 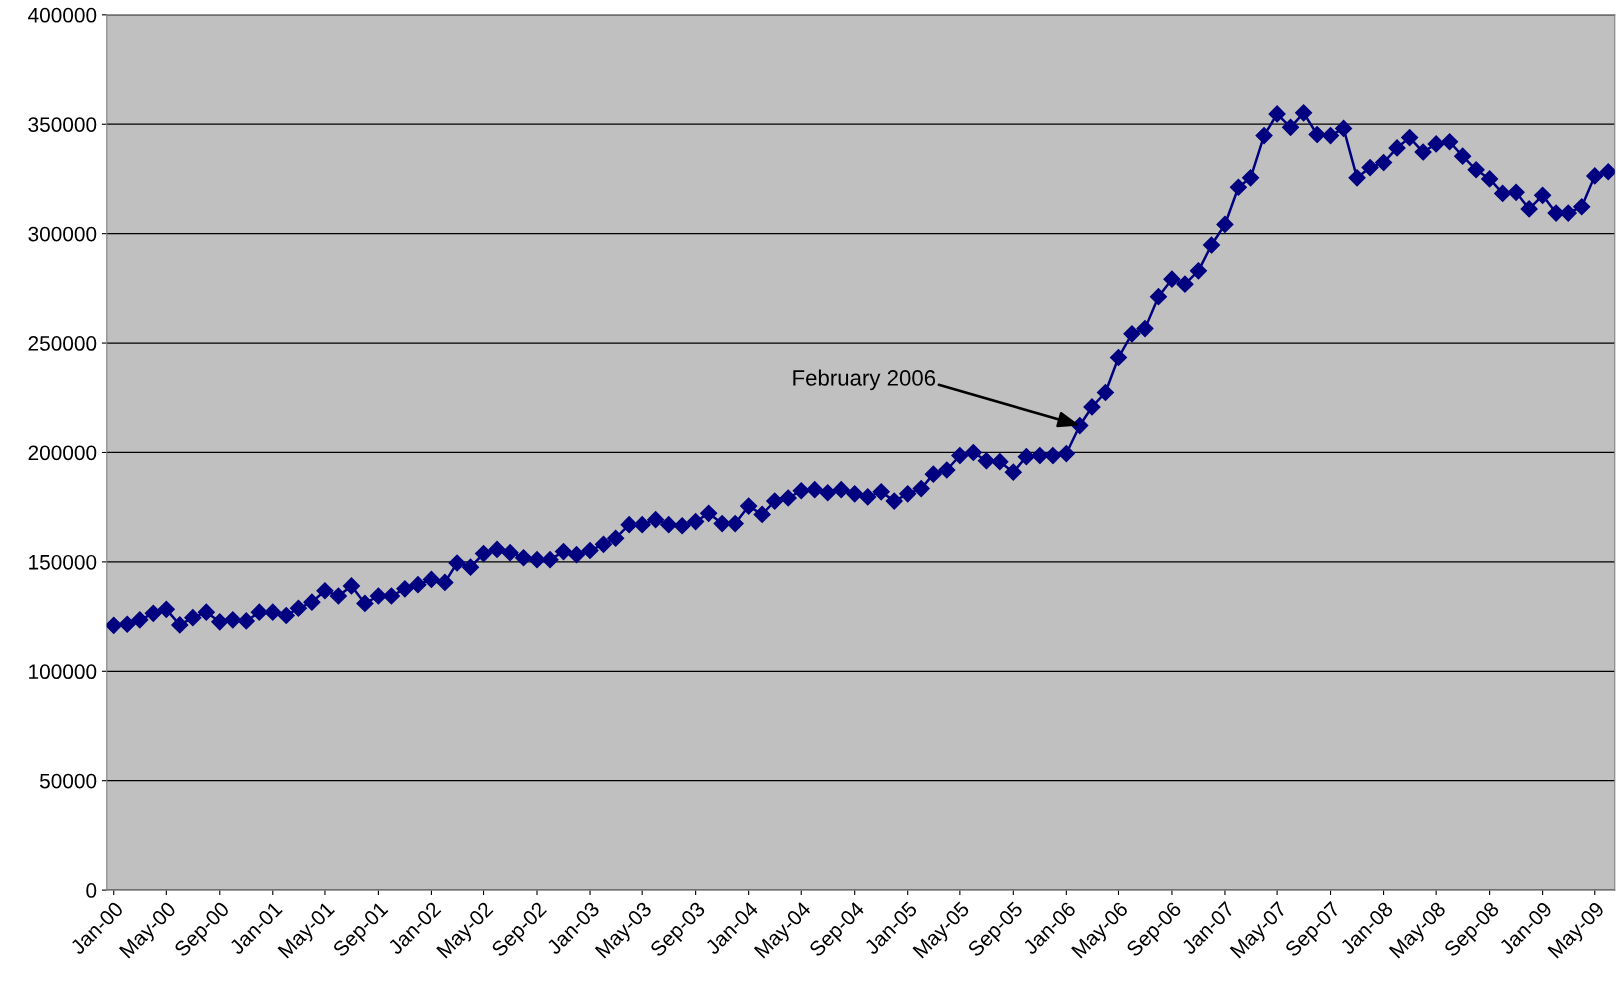 What do you see at coordinates (62, 15) in the screenshot?
I see `y-tick-label: 400000` at bounding box center [62, 15].